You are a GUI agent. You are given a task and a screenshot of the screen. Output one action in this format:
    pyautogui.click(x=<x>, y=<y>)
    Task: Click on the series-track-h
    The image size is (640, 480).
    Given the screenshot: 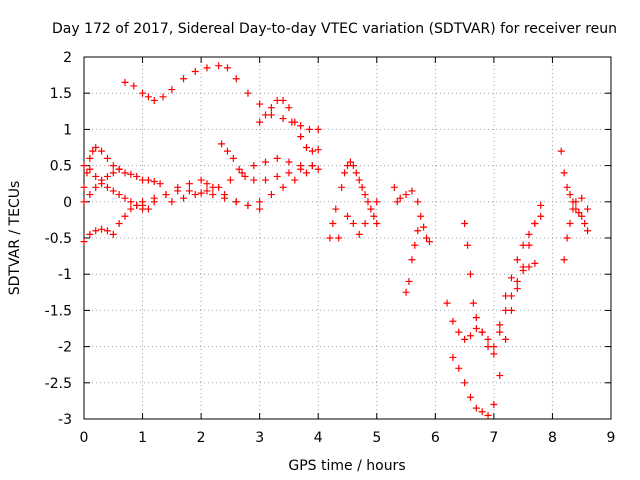 What is the action you would take?
    pyautogui.click(x=242, y=180)
    